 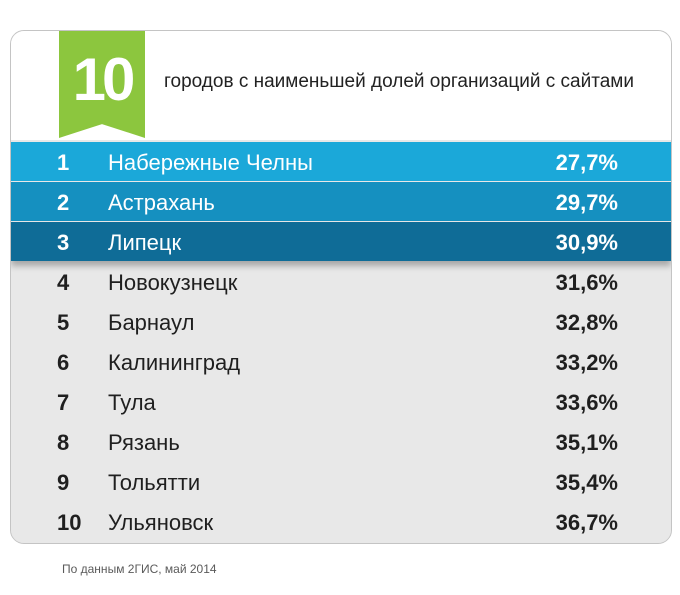 What do you see at coordinates (341, 241) in the screenshot?
I see `table-row: 3 Липецк 30,9%` at bounding box center [341, 241].